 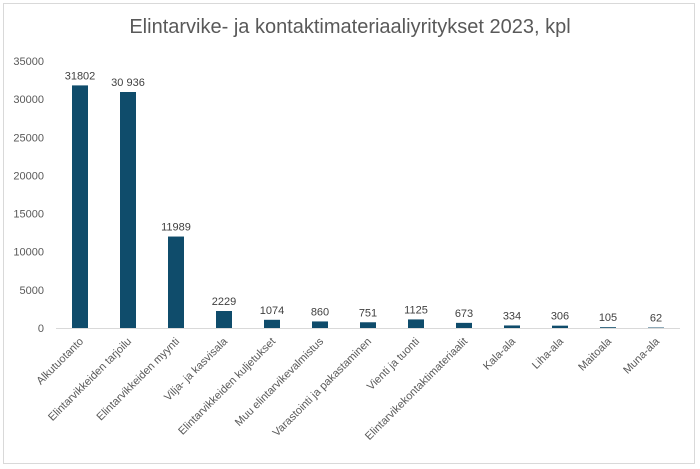 I want to click on data-label: 2229, so click(x=224, y=302).